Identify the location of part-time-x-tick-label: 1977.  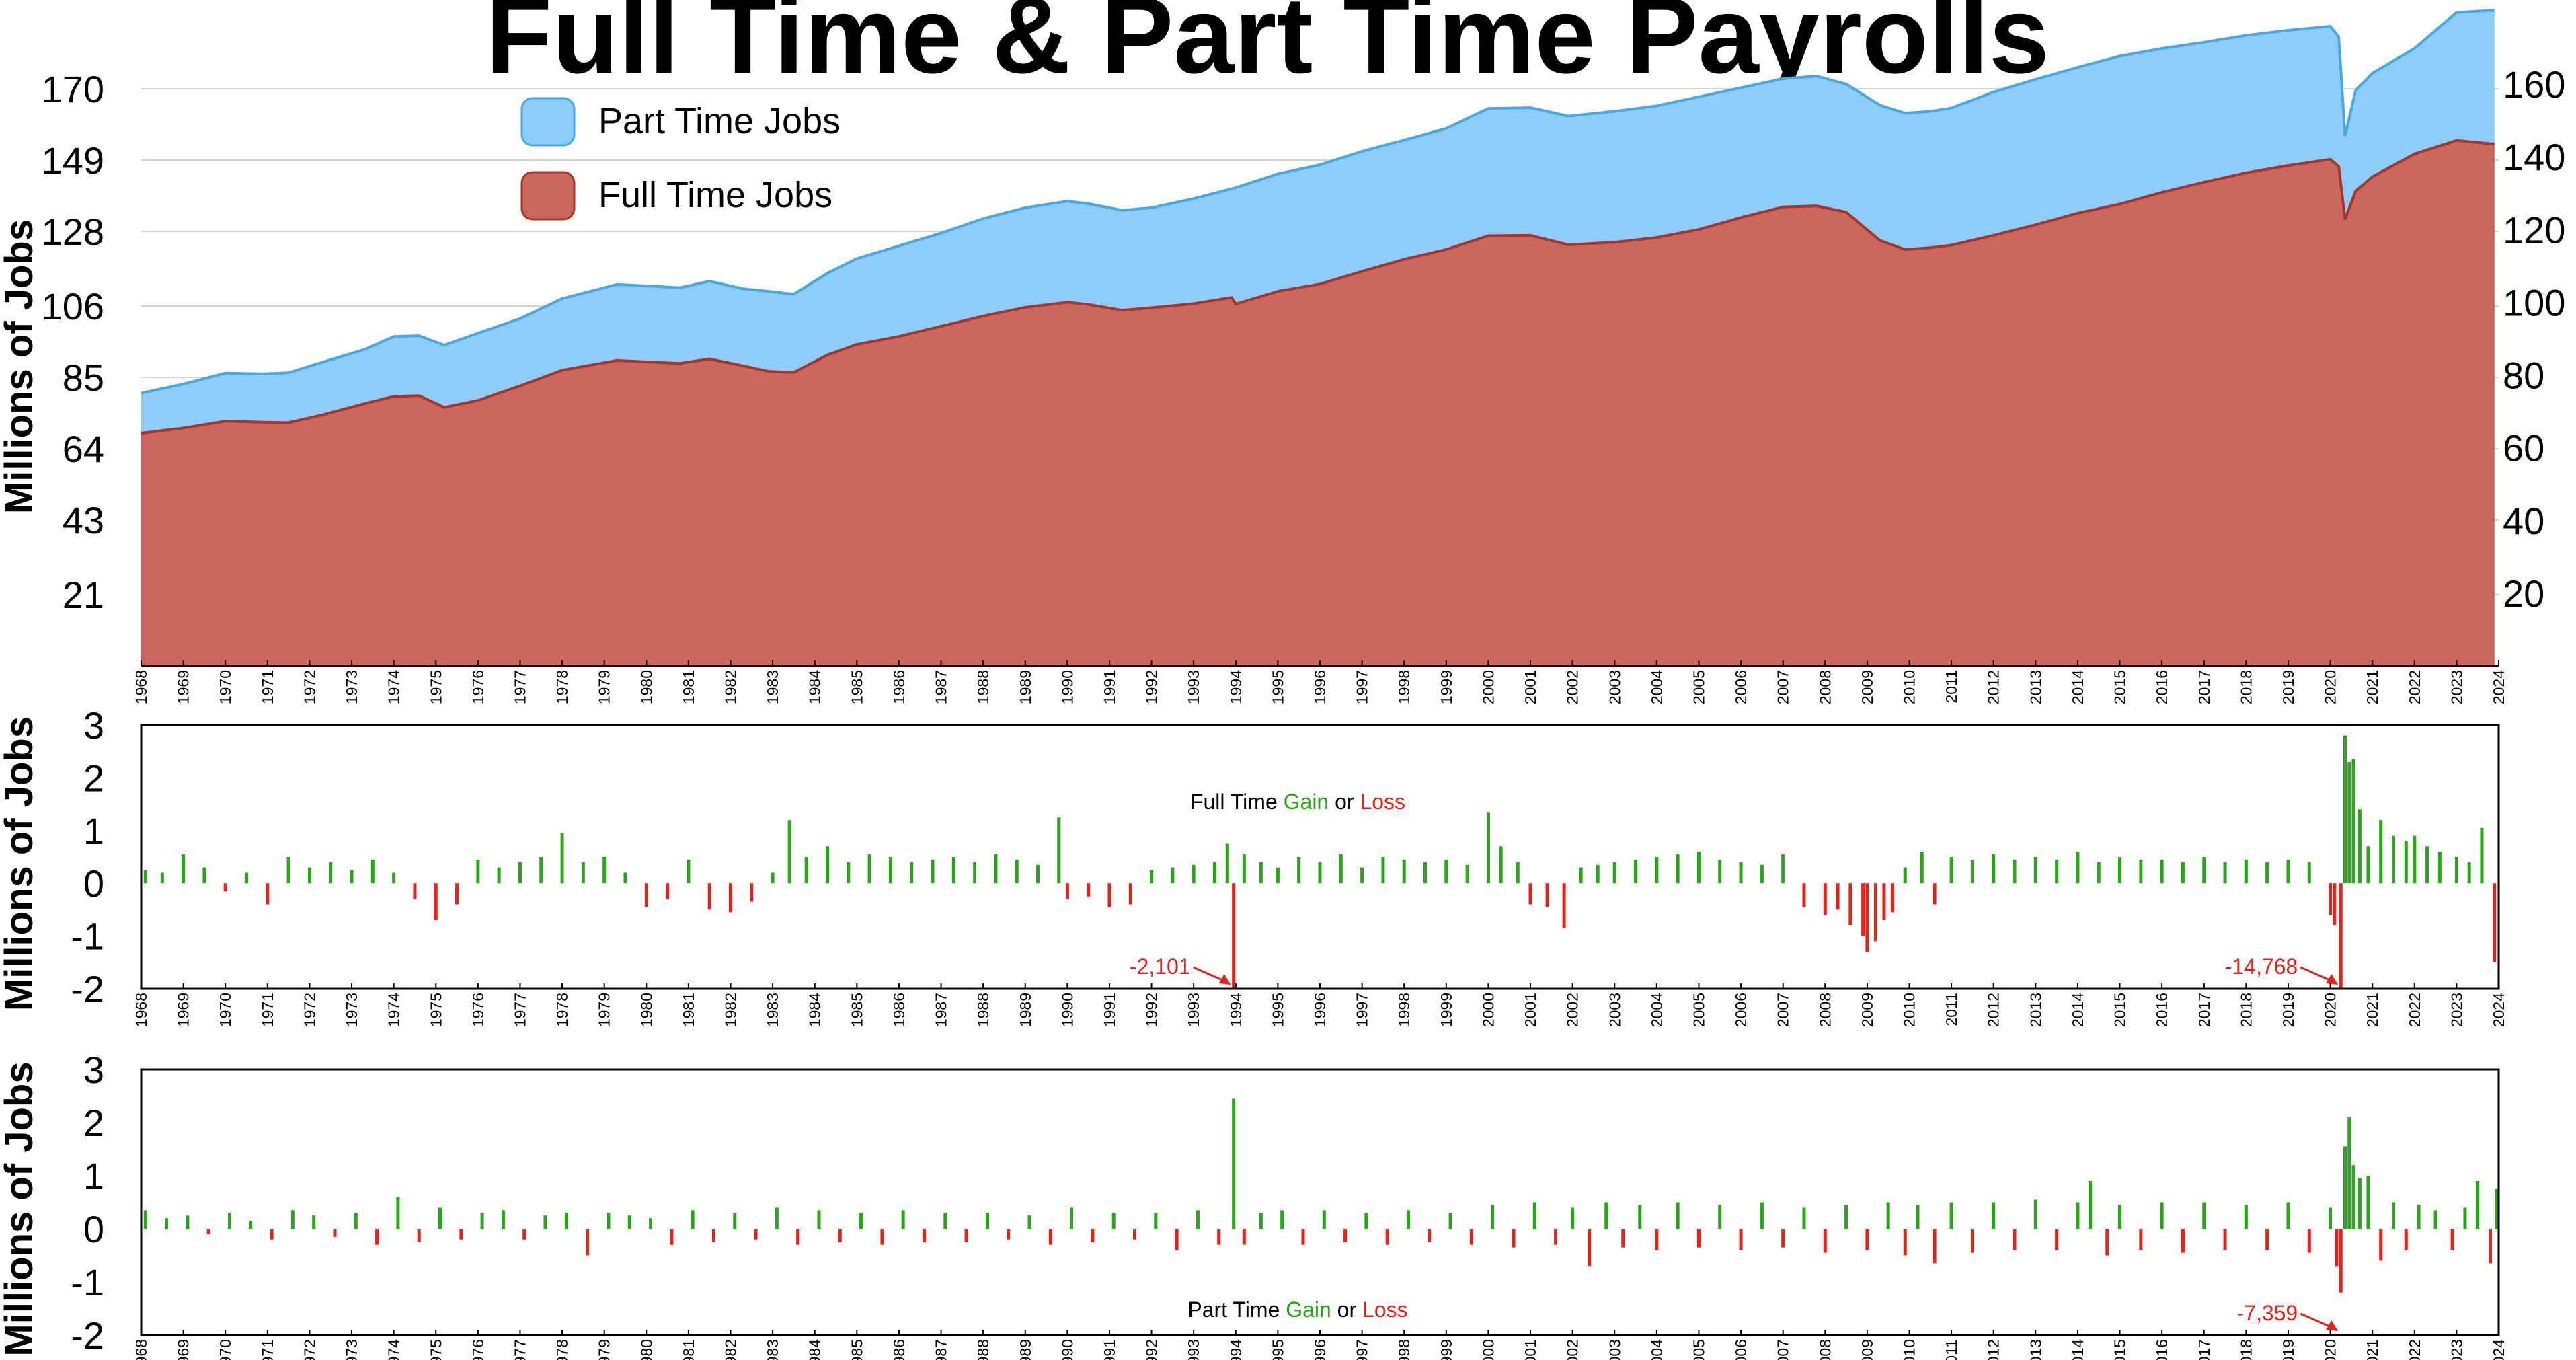
(520, 1349).